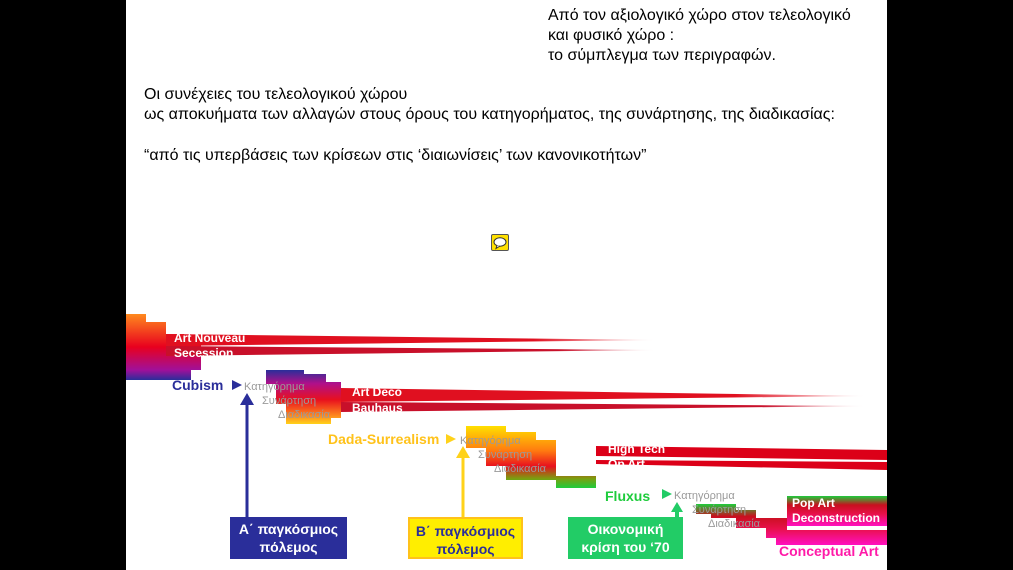 Image resolution: width=1013 pixels, height=570 pixels. Describe the element at coordinates (304, 415) in the screenshot. I see `category-process-1: Διαδικασία` at that location.